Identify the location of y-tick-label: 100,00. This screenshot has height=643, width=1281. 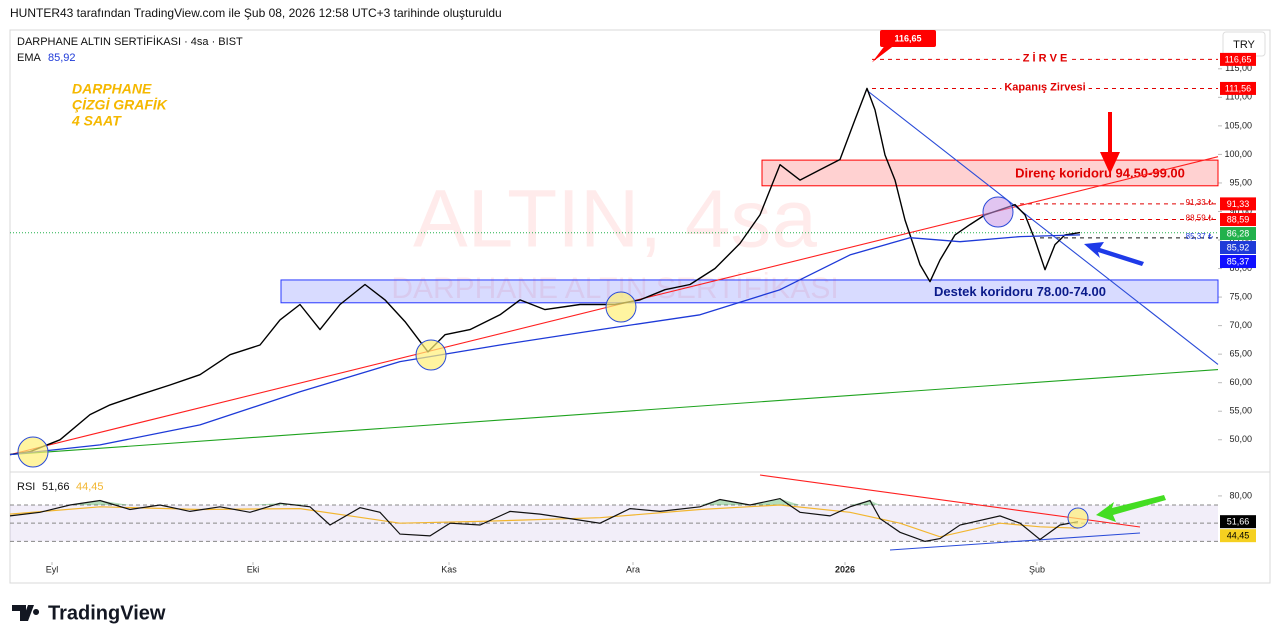
(1238, 154).